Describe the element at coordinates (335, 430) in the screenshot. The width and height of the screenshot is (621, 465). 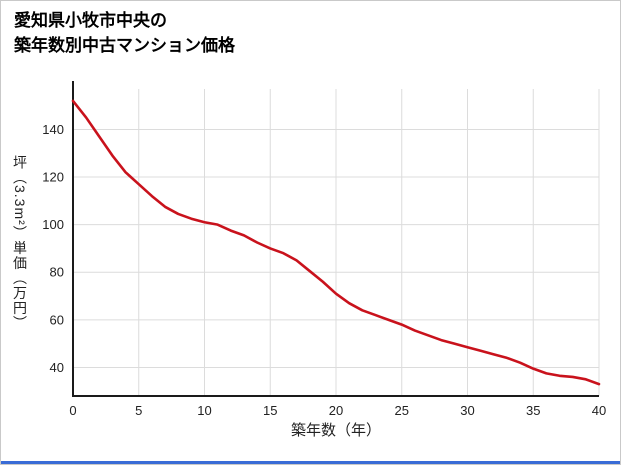
I see `x-axis-label: 築年数（年）` at that location.